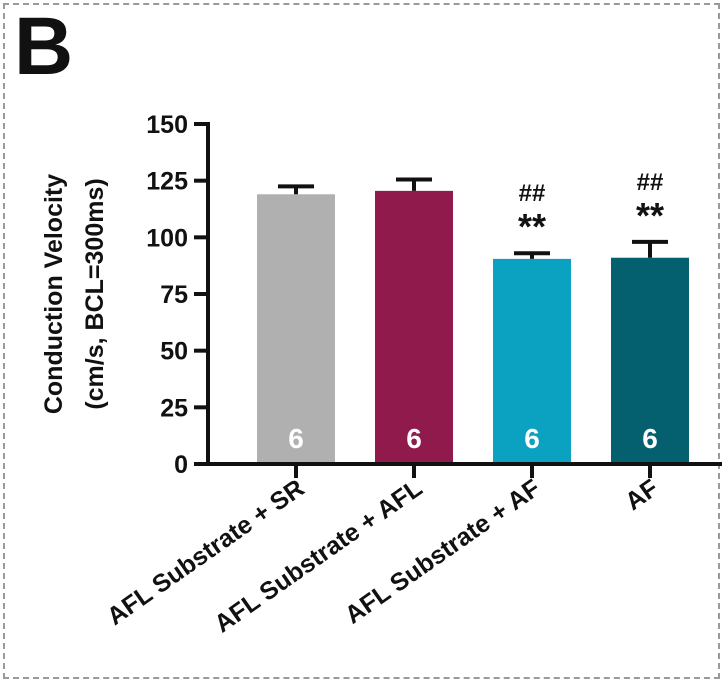  I want to click on error-bars, so click(473, 218).